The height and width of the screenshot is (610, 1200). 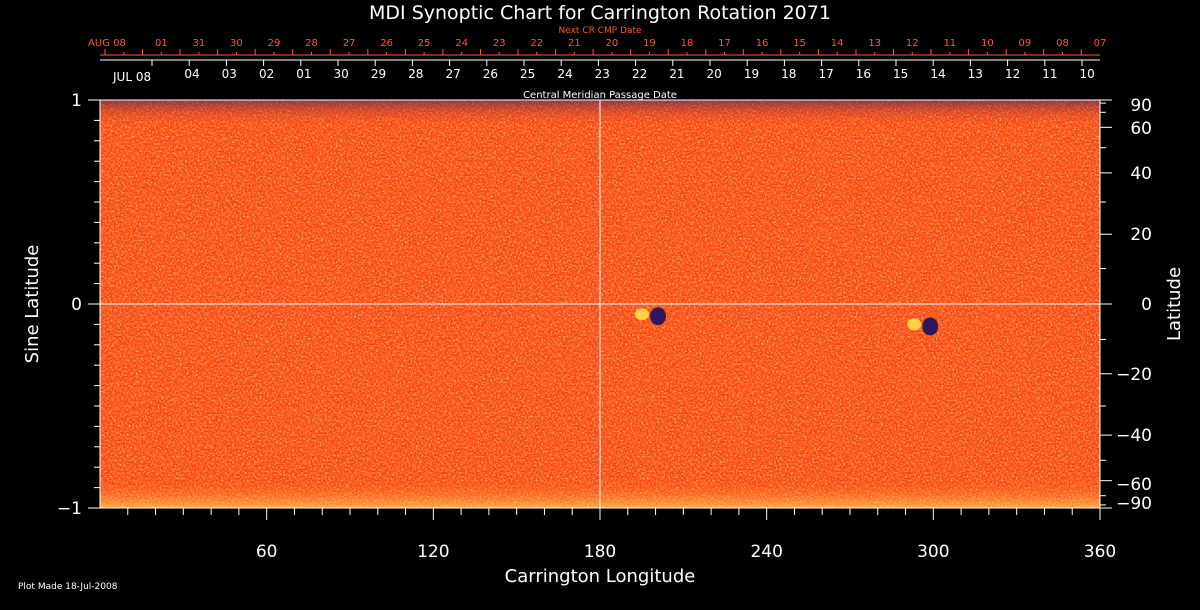 What do you see at coordinates (107, 43) in the screenshot?
I see `next-cr-date-label: AUG 08` at bounding box center [107, 43].